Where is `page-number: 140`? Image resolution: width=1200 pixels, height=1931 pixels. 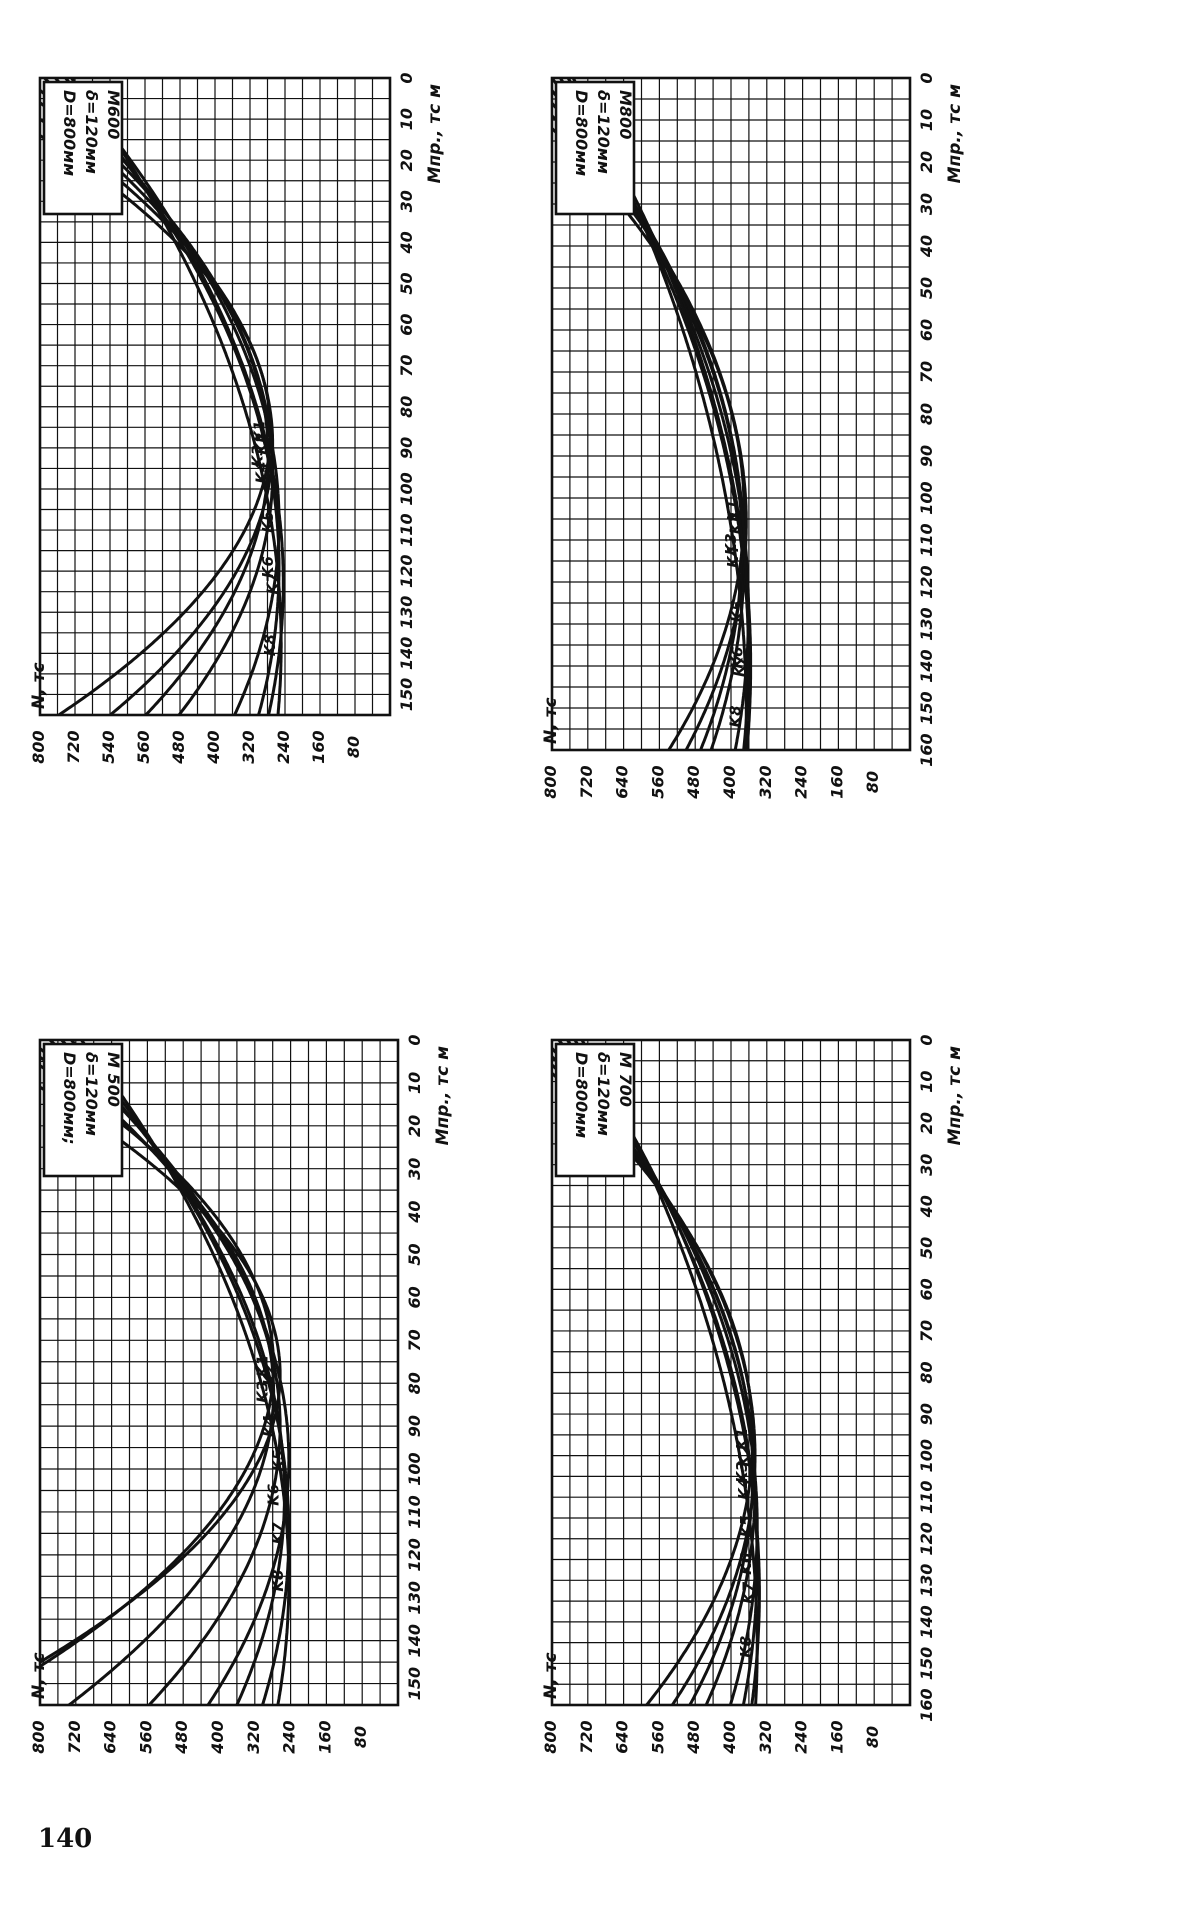
page-number: 140 is located at coordinates (65, 1839).